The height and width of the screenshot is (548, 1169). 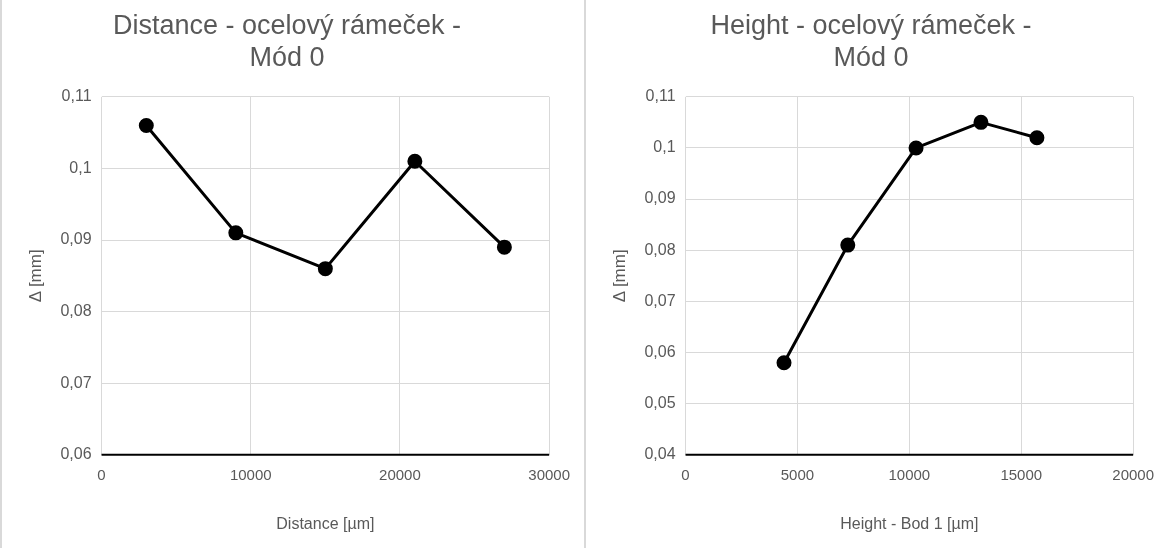 I want to click on y-tick-label: 0,05, so click(x=660, y=403).